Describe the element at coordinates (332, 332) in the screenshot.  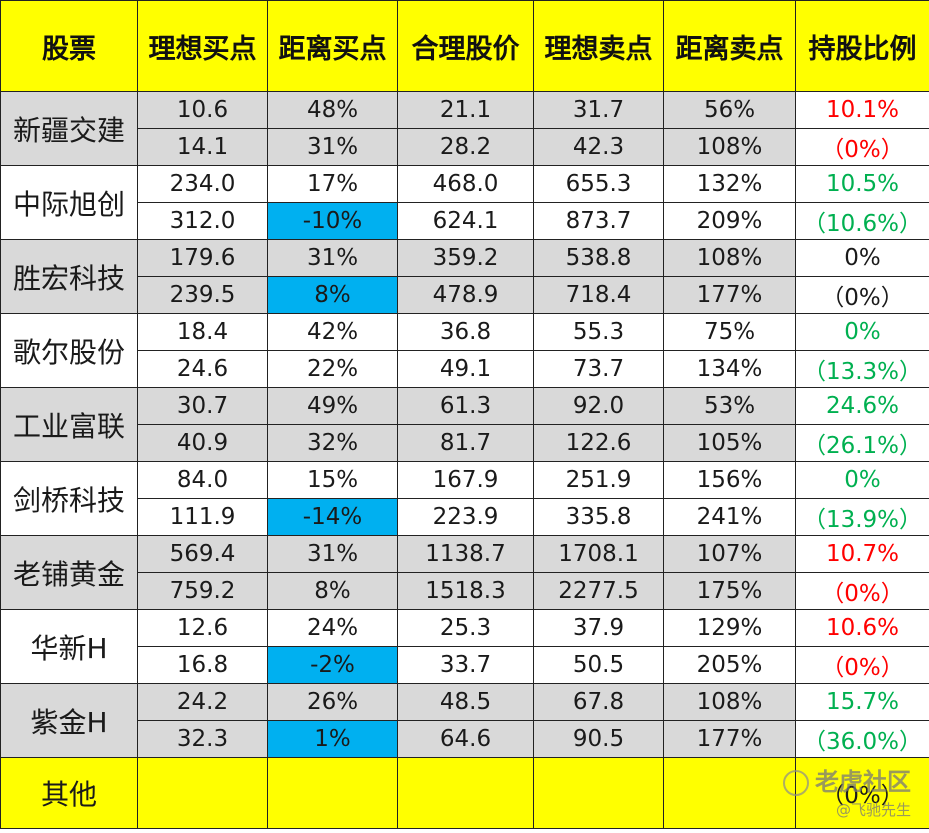
I see `buy-distance-cell: 42%` at that location.